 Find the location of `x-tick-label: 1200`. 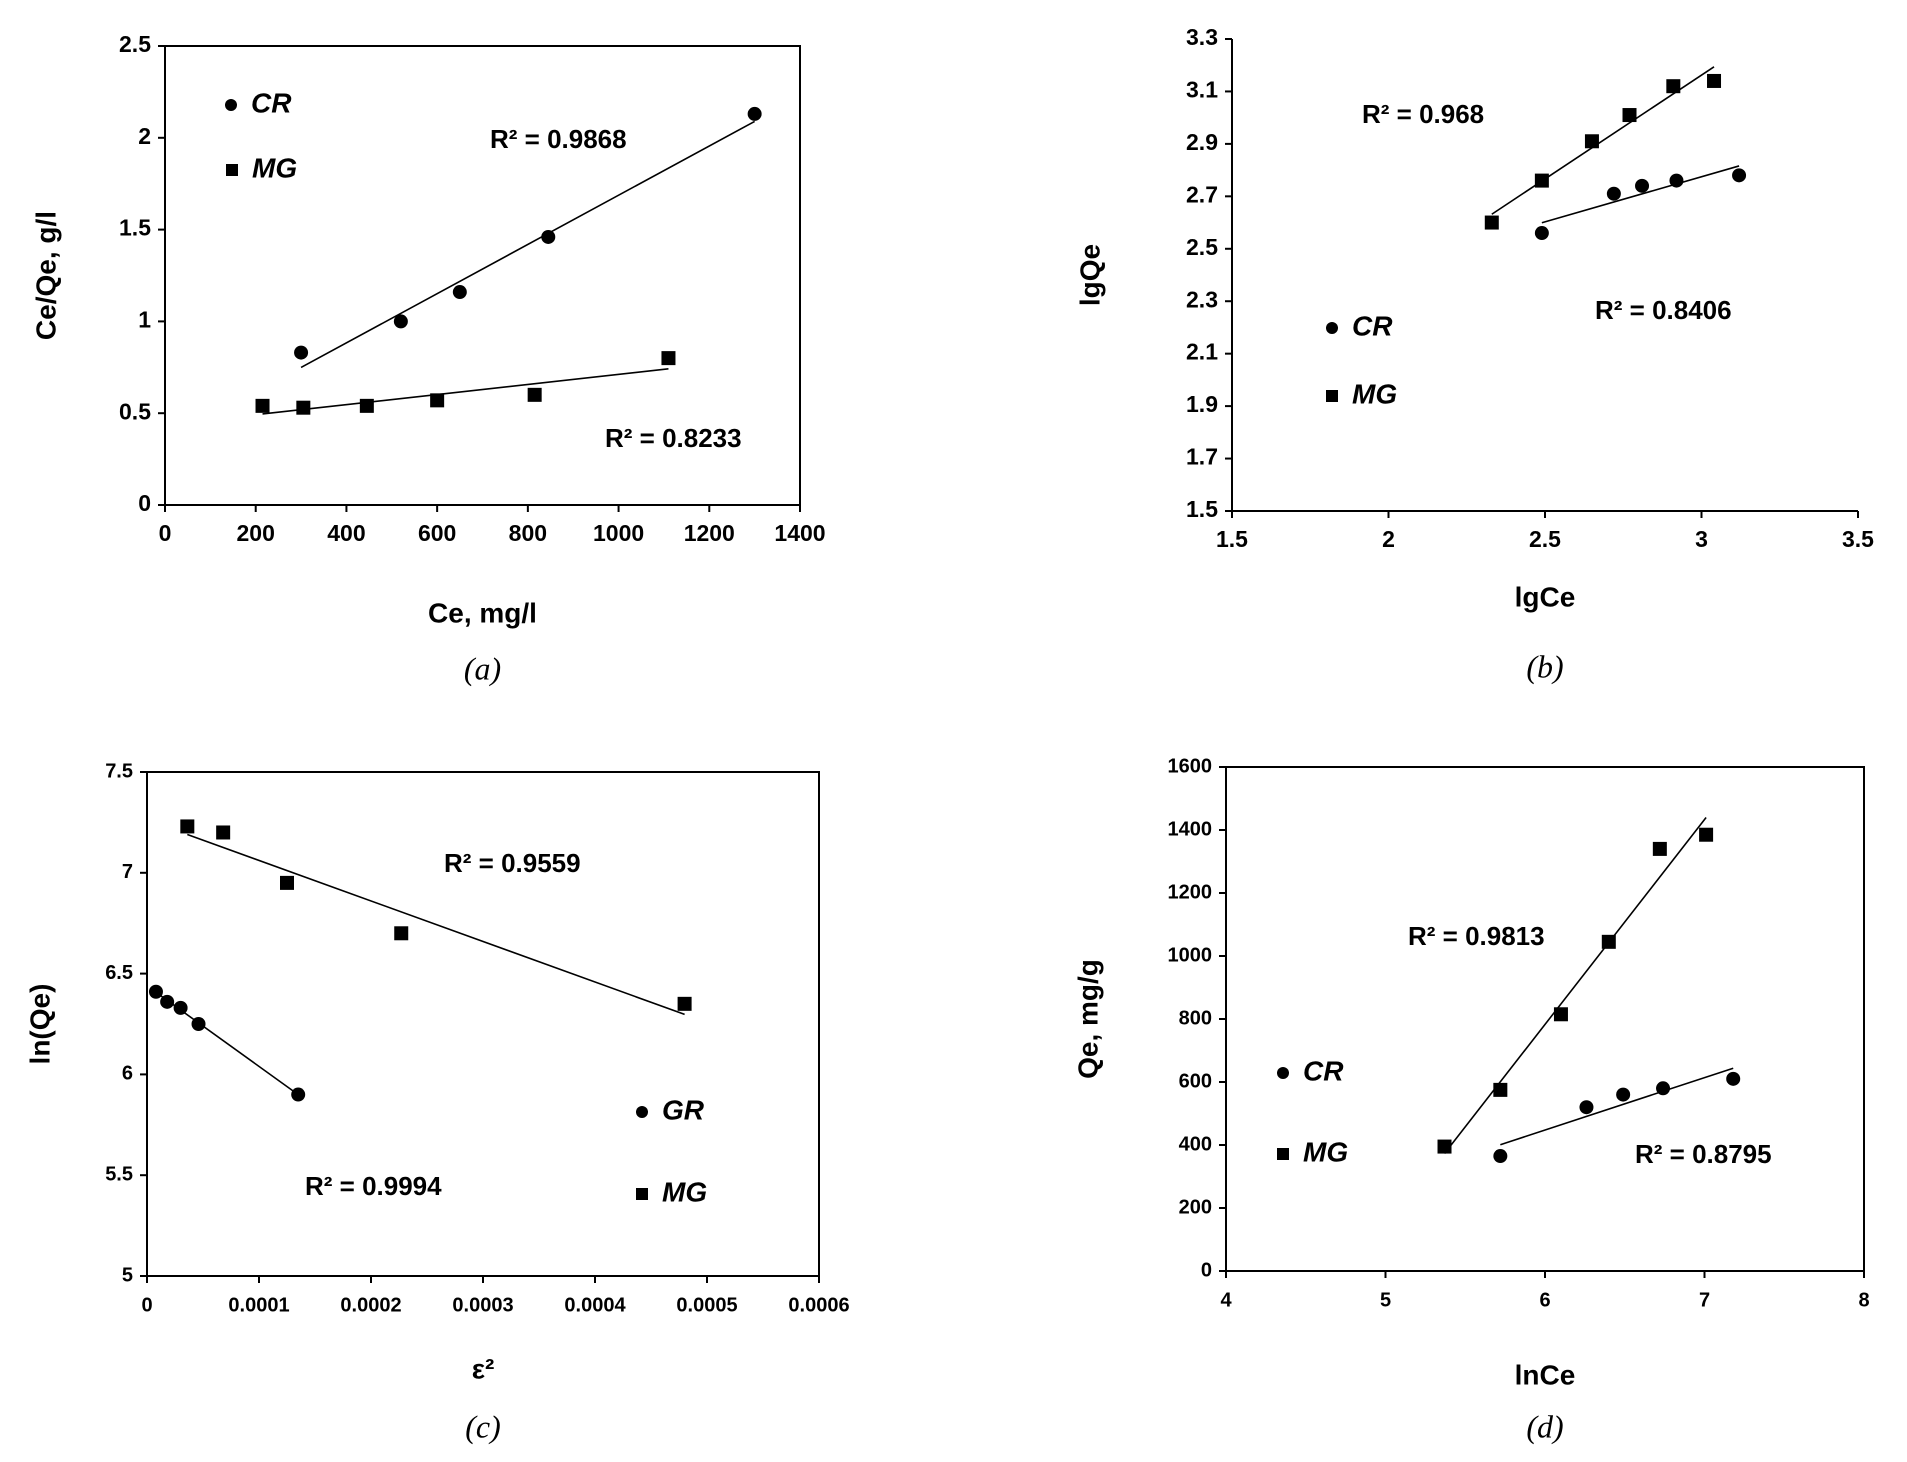

x-tick-label: 1200 is located at coordinates (709, 533).